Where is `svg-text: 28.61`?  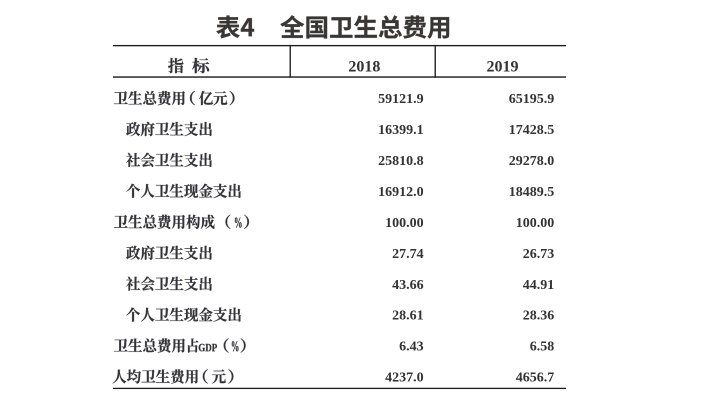 svg-text: 28.61 is located at coordinates (408, 316).